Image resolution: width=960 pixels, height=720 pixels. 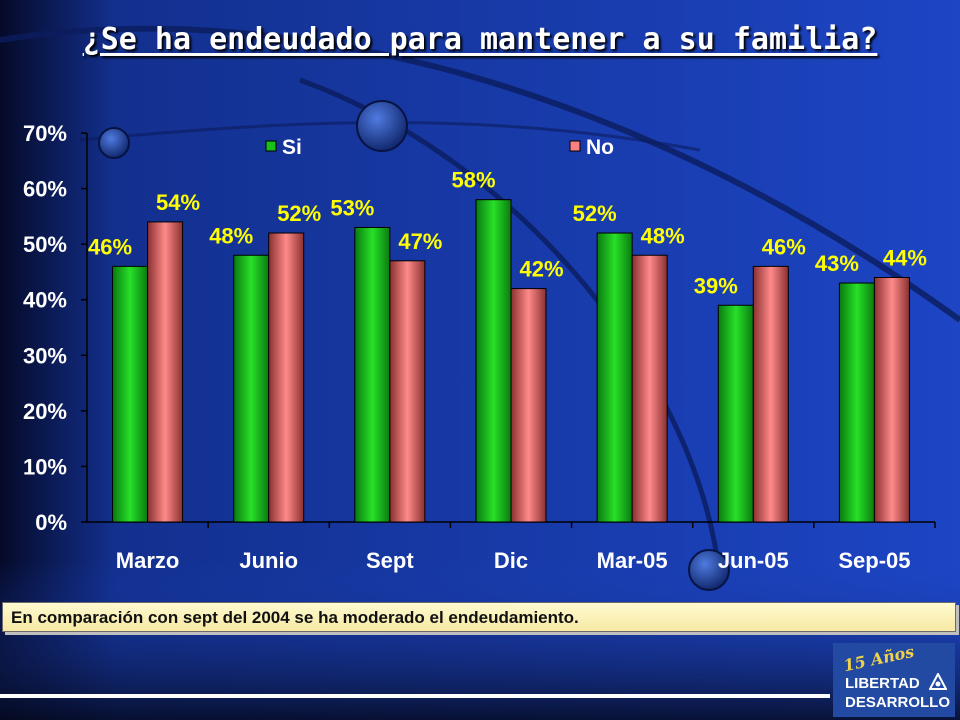 What do you see at coordinates (420, 241) in the screenshot?
I see `data-label-no: 47%` at bounding box center [420, 241].